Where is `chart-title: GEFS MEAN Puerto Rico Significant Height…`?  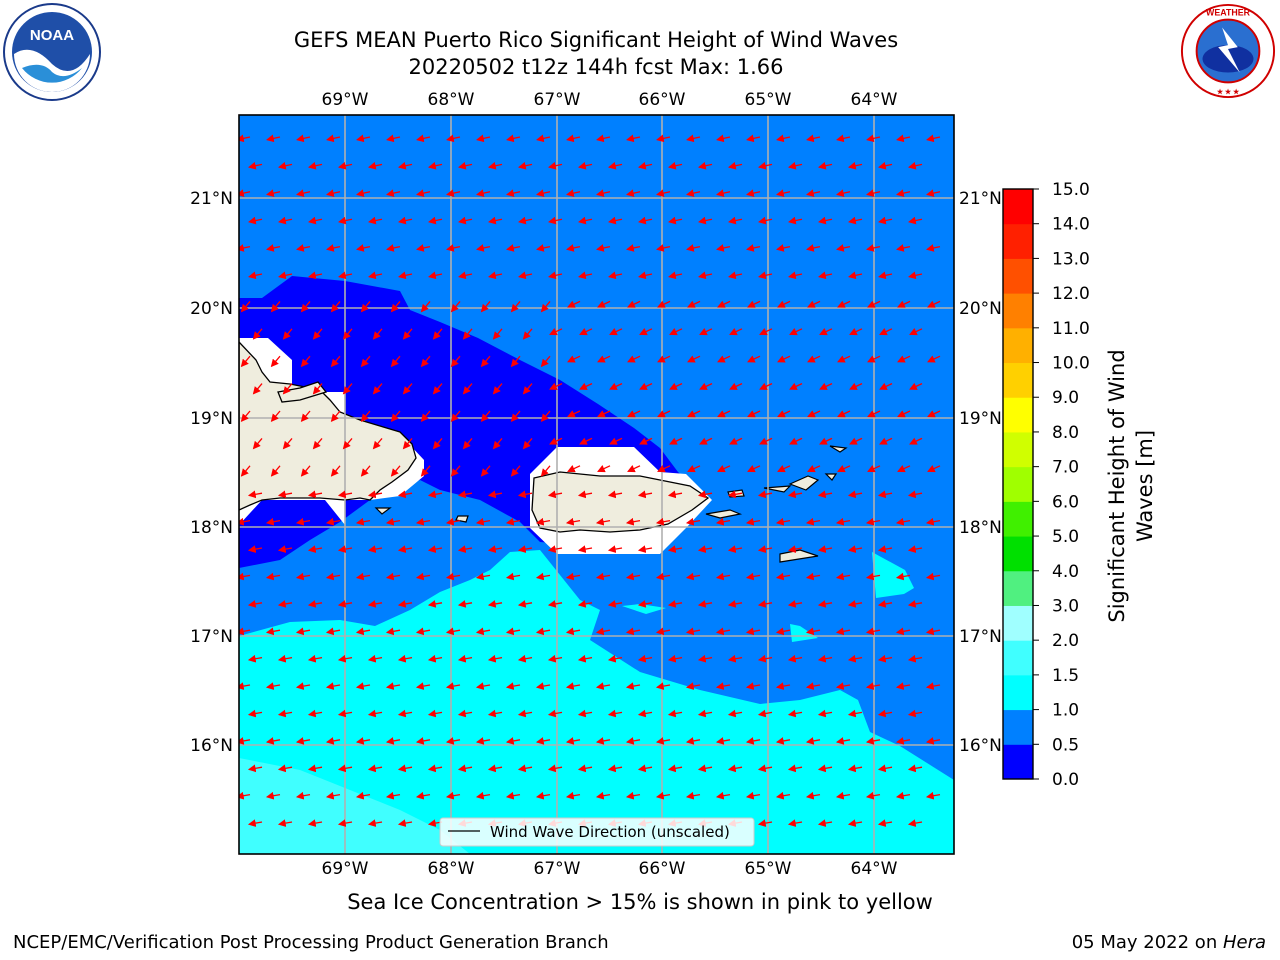
chart-title: GEFS MEAN Puerto Rico Significant Height… is located at coordinates (596, 40).